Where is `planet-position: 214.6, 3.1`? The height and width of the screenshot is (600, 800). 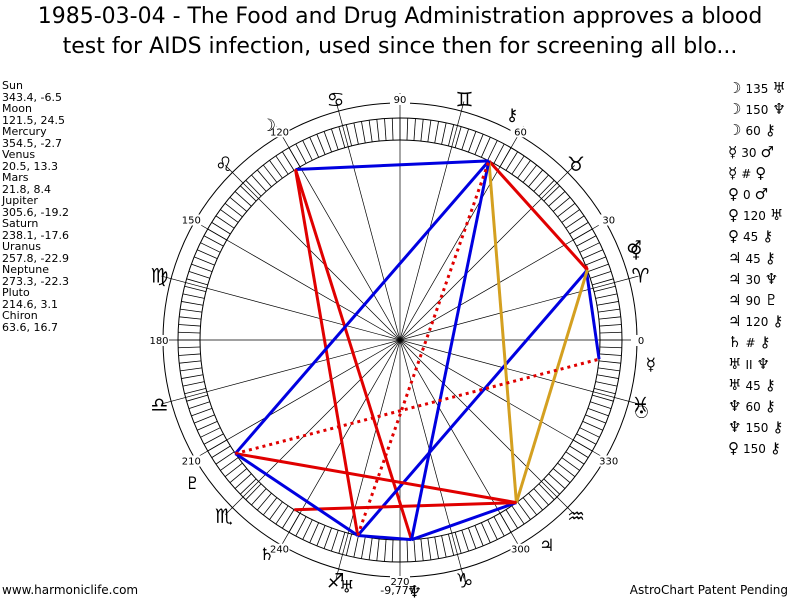
planet-position: 214.6, 3.1 is located at coordinates (30, 304).